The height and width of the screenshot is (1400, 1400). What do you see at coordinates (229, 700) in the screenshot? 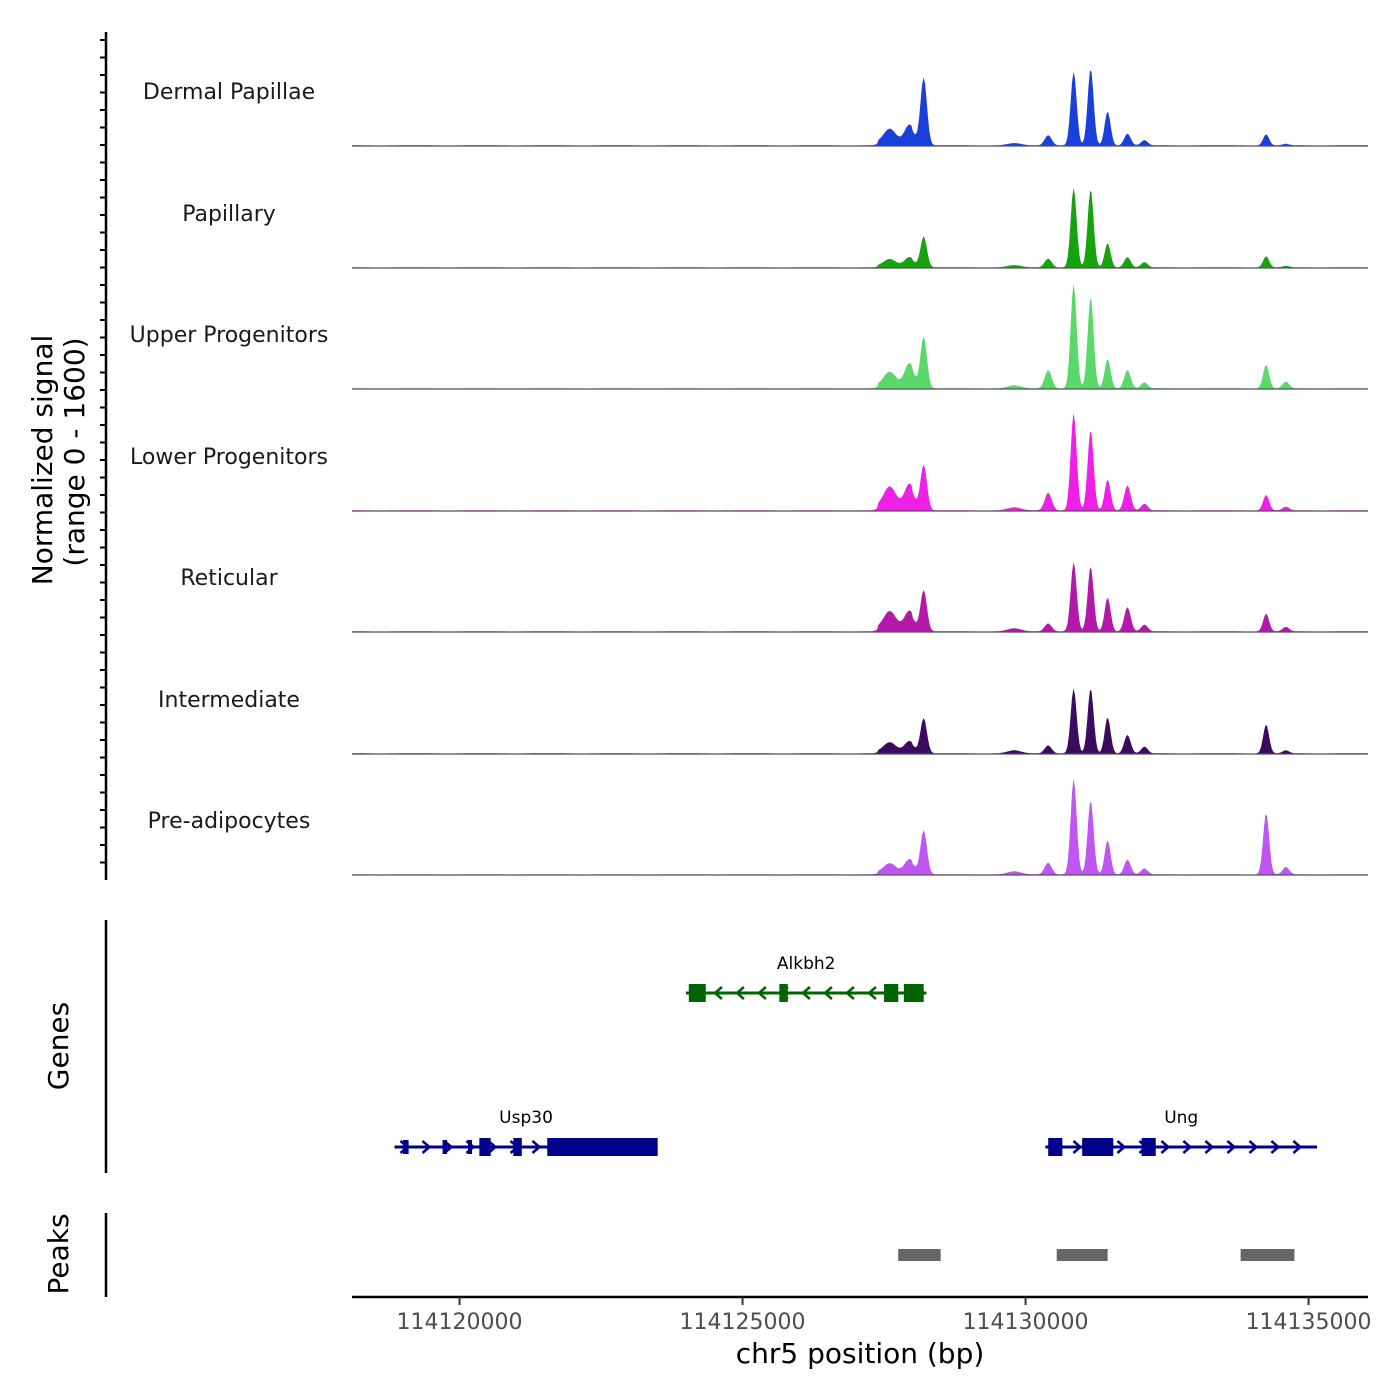
I see `track-label: Intermediate` at bounding box center [229, 700].